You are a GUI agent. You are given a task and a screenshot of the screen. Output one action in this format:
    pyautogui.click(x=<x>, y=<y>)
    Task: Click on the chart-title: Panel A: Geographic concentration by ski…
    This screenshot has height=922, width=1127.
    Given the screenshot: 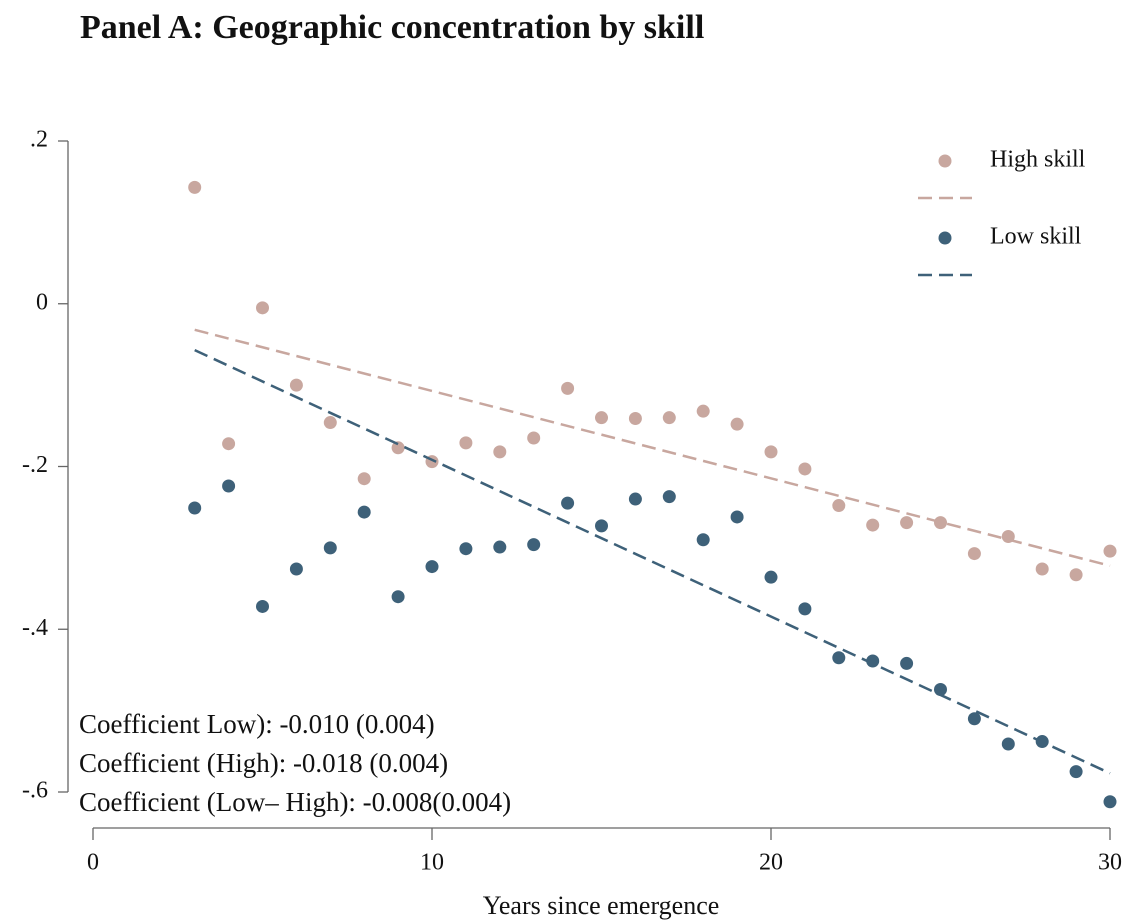 What is the action you would take?
    pyautogui.click(x=392, y=27)
    